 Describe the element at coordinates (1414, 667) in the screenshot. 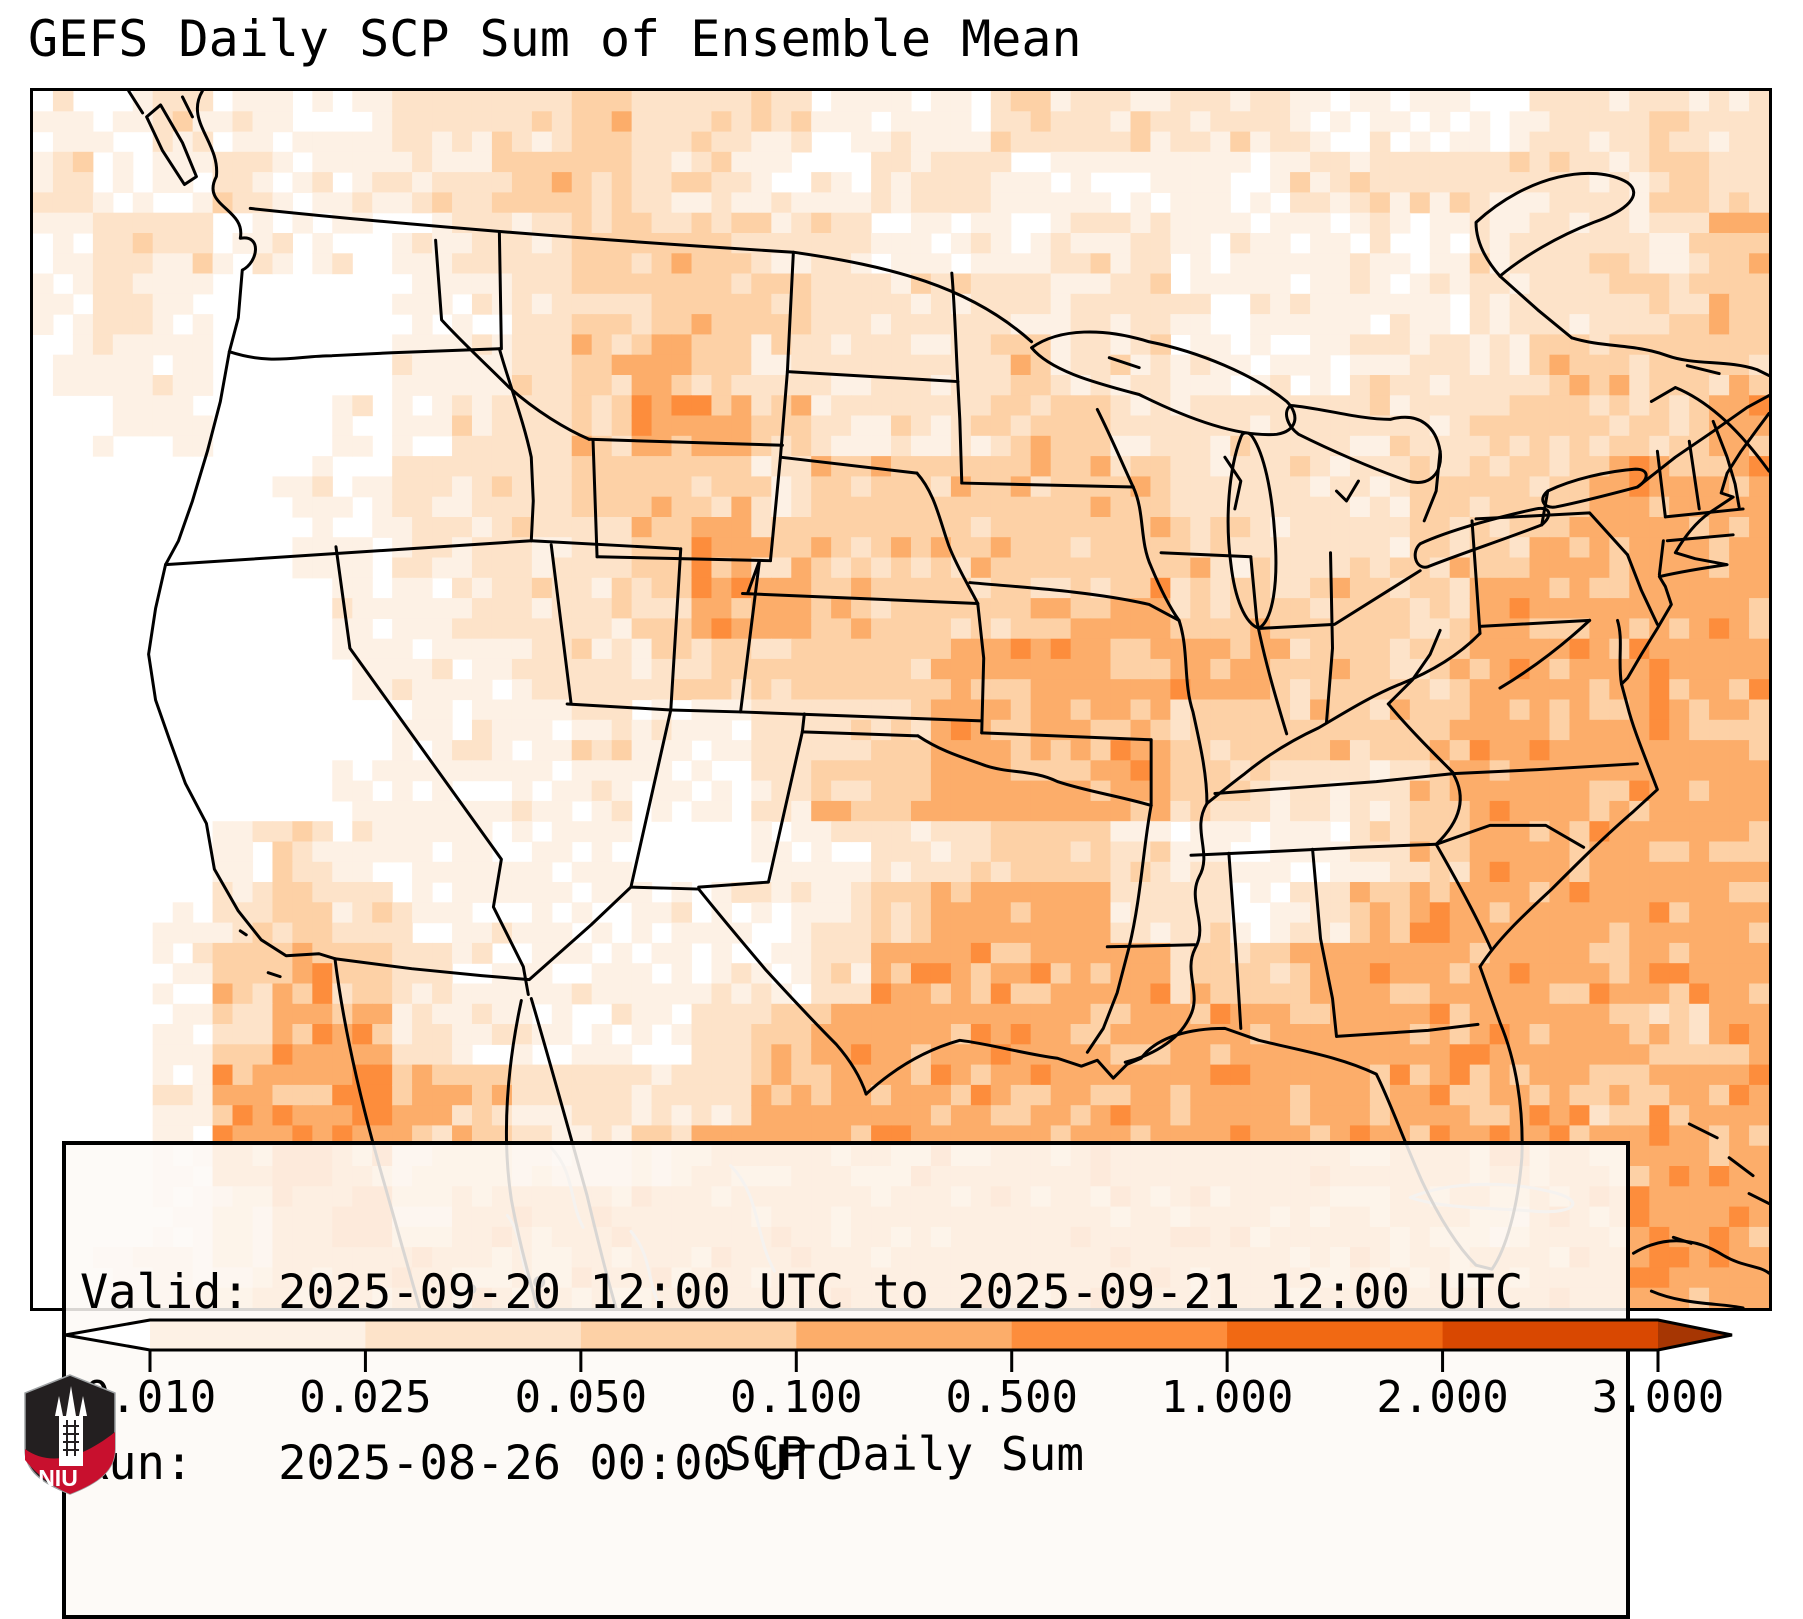

I see `wv-wedge` at that location.